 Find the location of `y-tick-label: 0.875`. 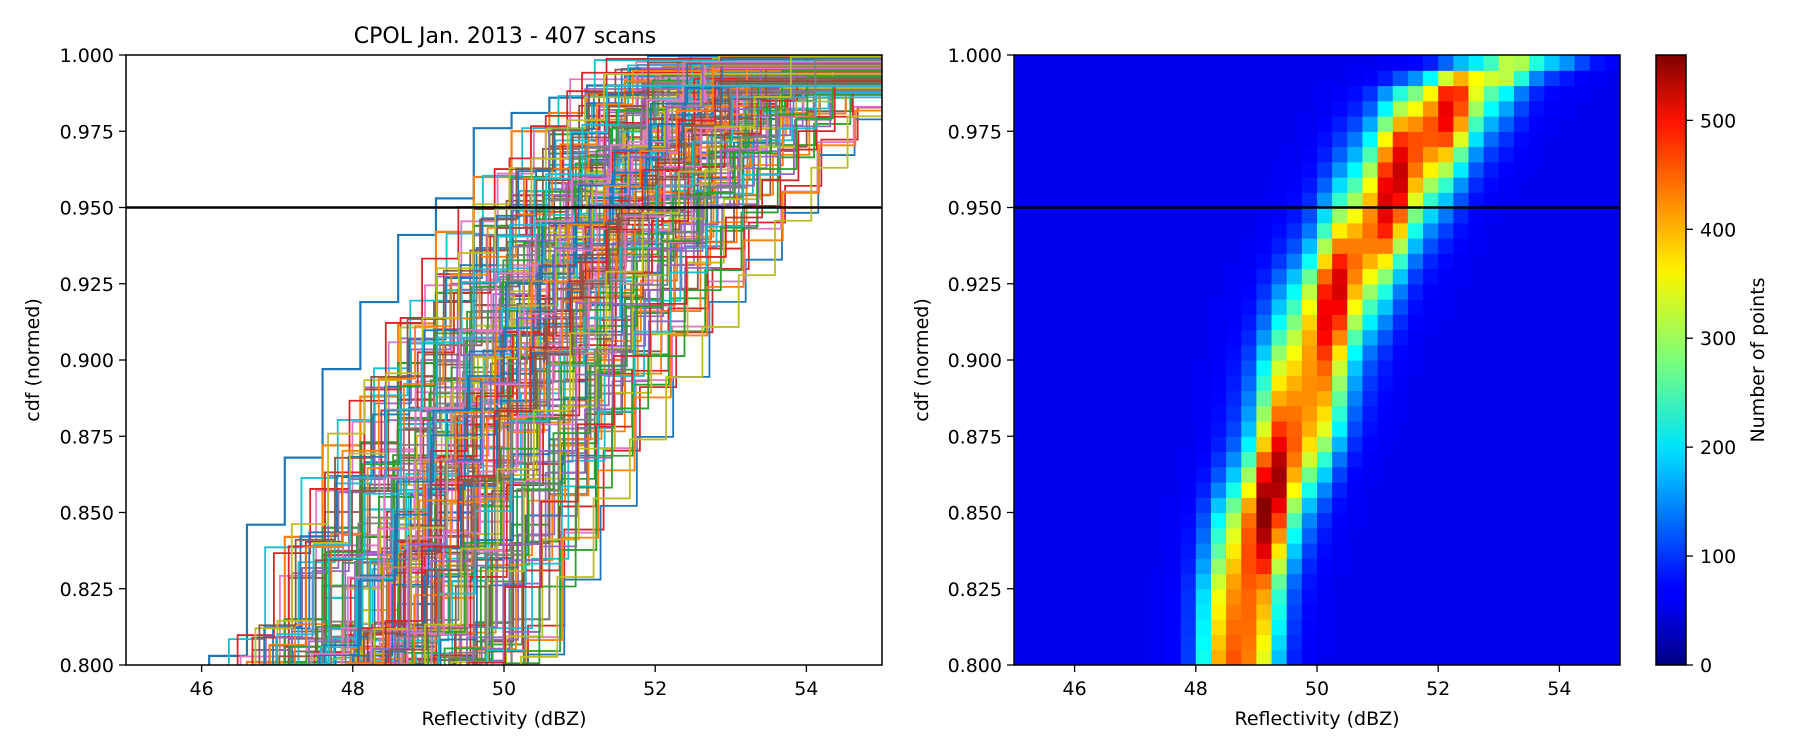

y-tick-label: 0.875 is located at coordinates (975, 437).